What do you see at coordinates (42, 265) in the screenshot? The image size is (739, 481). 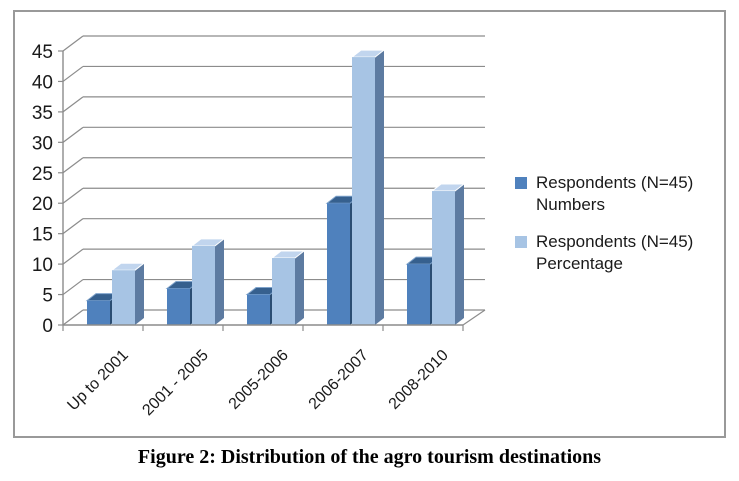 I see `y-tick-label: 10` at bounding box center [42, 265].